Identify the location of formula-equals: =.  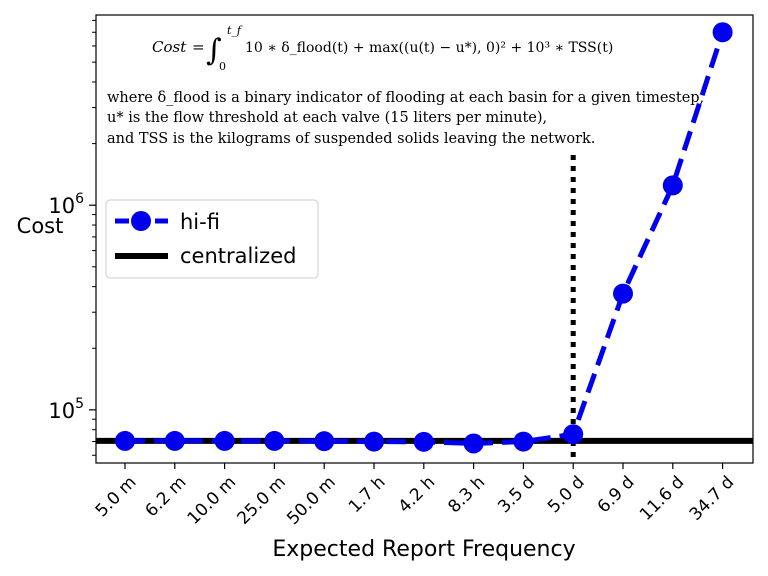
(198, 47).